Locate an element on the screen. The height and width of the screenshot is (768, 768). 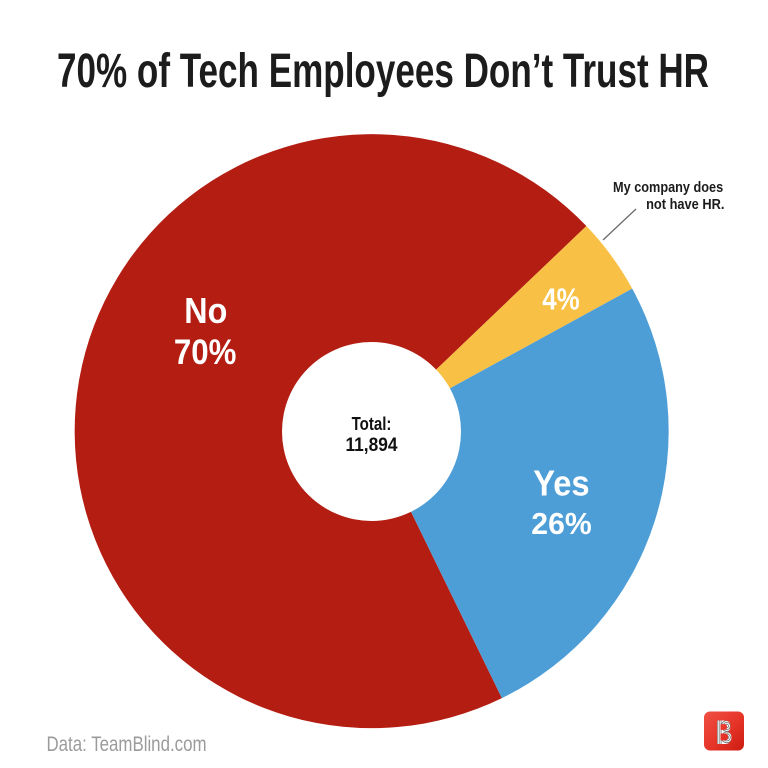
svg-text: My company does is located at coordinates (668, 187).